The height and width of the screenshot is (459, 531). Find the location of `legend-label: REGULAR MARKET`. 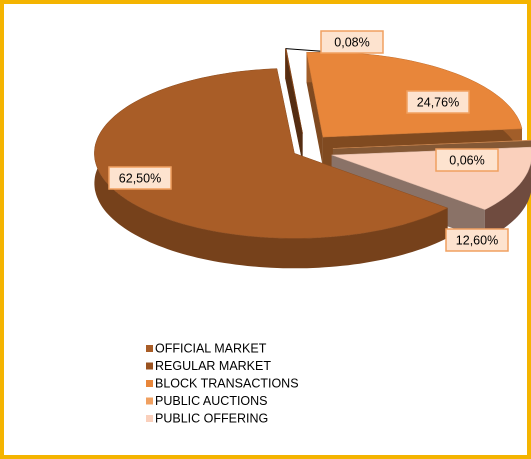

legend-label: REGULAR MARKET is located at coordinates (213, 366).